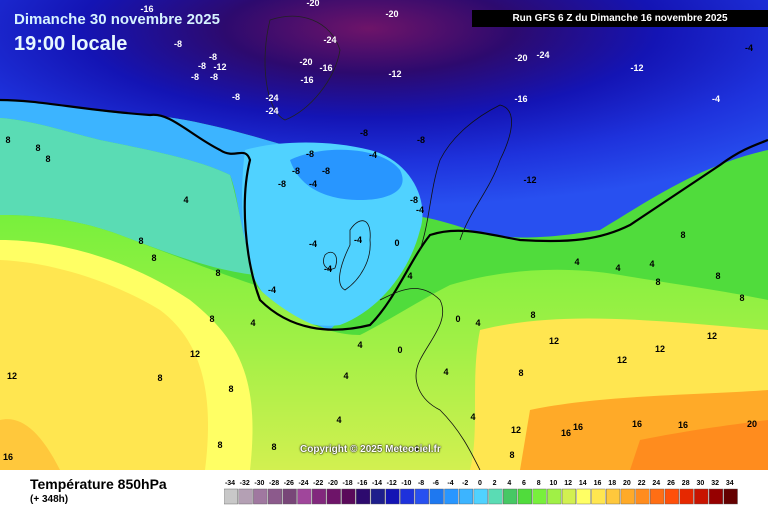  I want to click on forecast-offset: (+ 348h), so click(49, 499).